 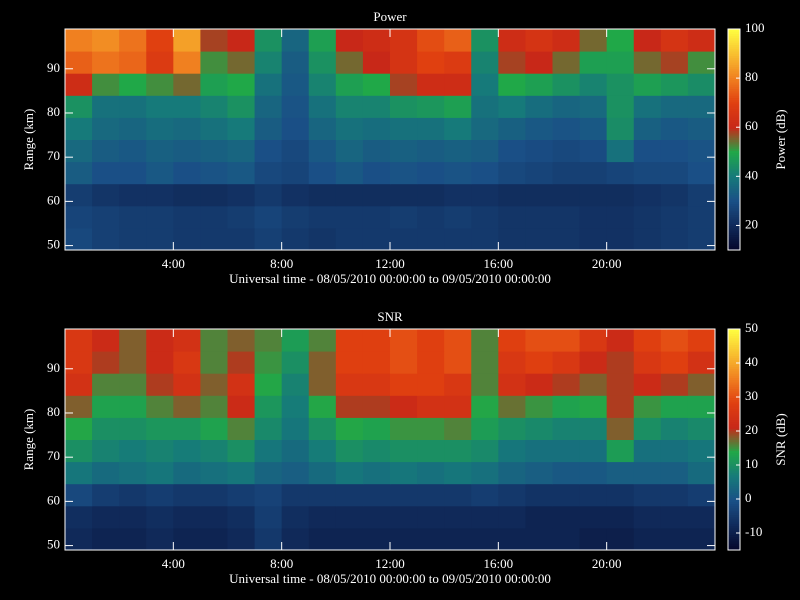 I want to click on colorbar-tick-label: 50, so click(x=751, y=327).